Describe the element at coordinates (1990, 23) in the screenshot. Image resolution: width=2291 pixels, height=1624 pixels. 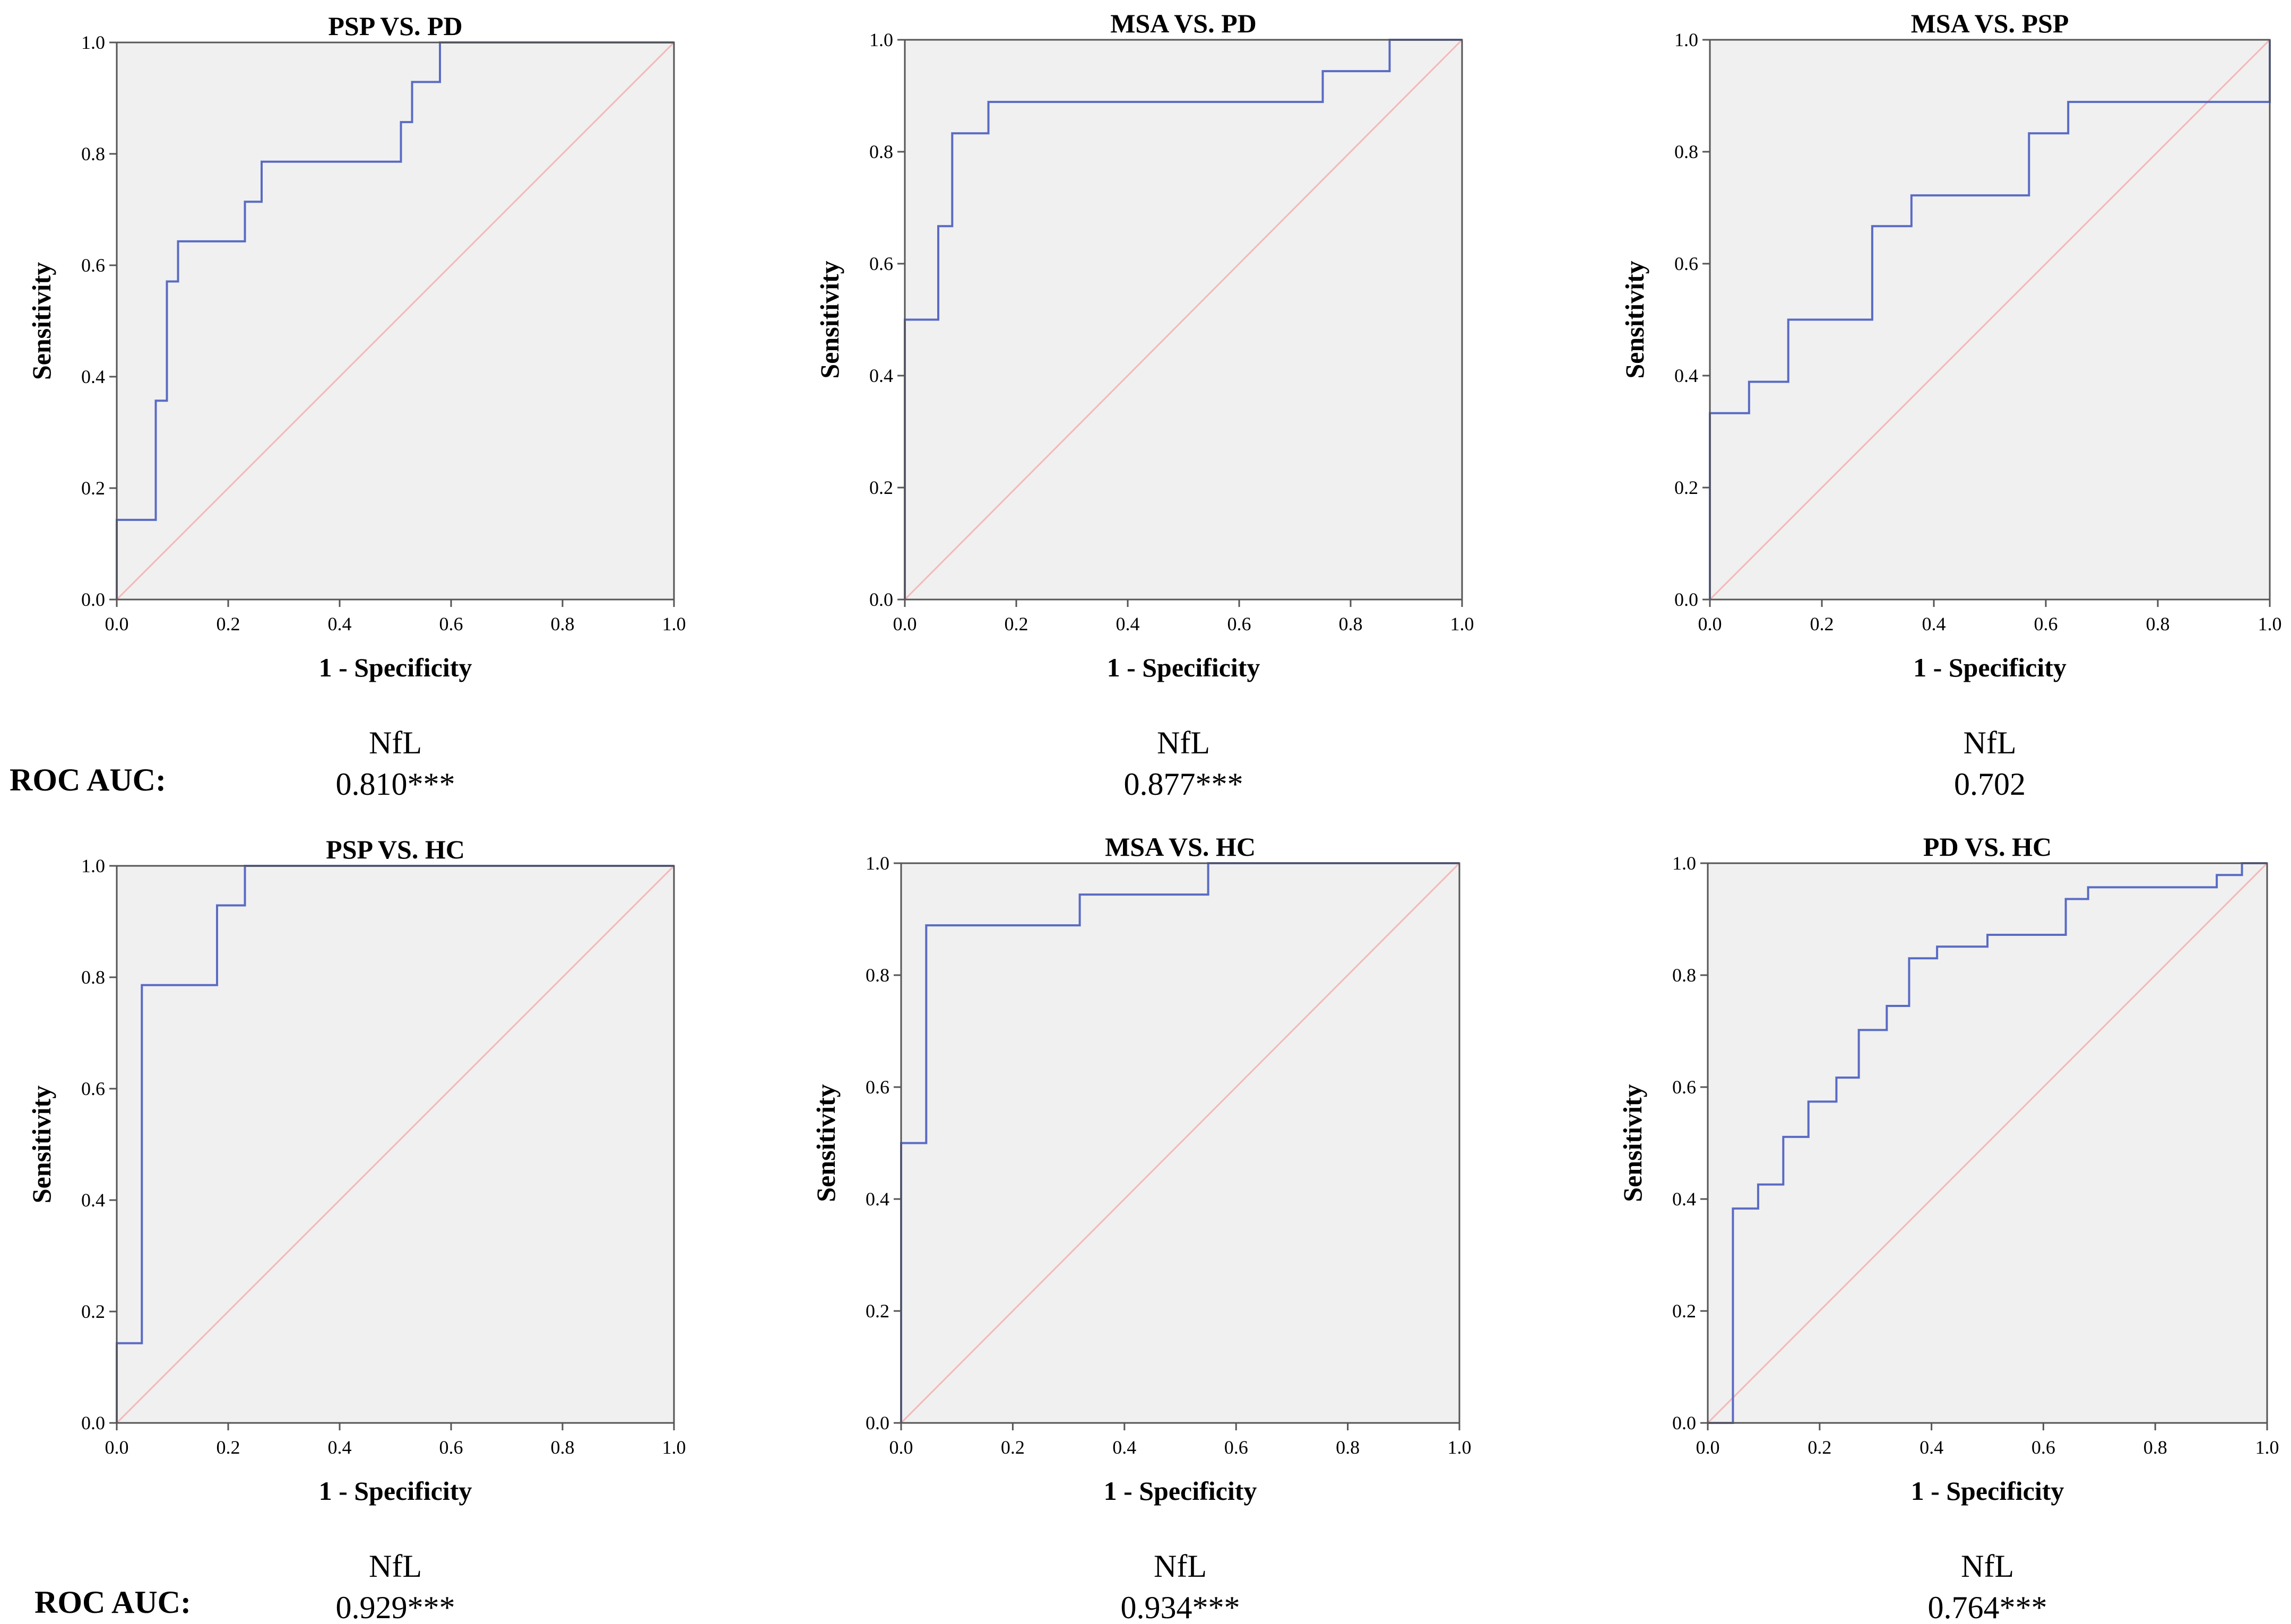
I see `chart-title: MSA VS. PSP` at that location.